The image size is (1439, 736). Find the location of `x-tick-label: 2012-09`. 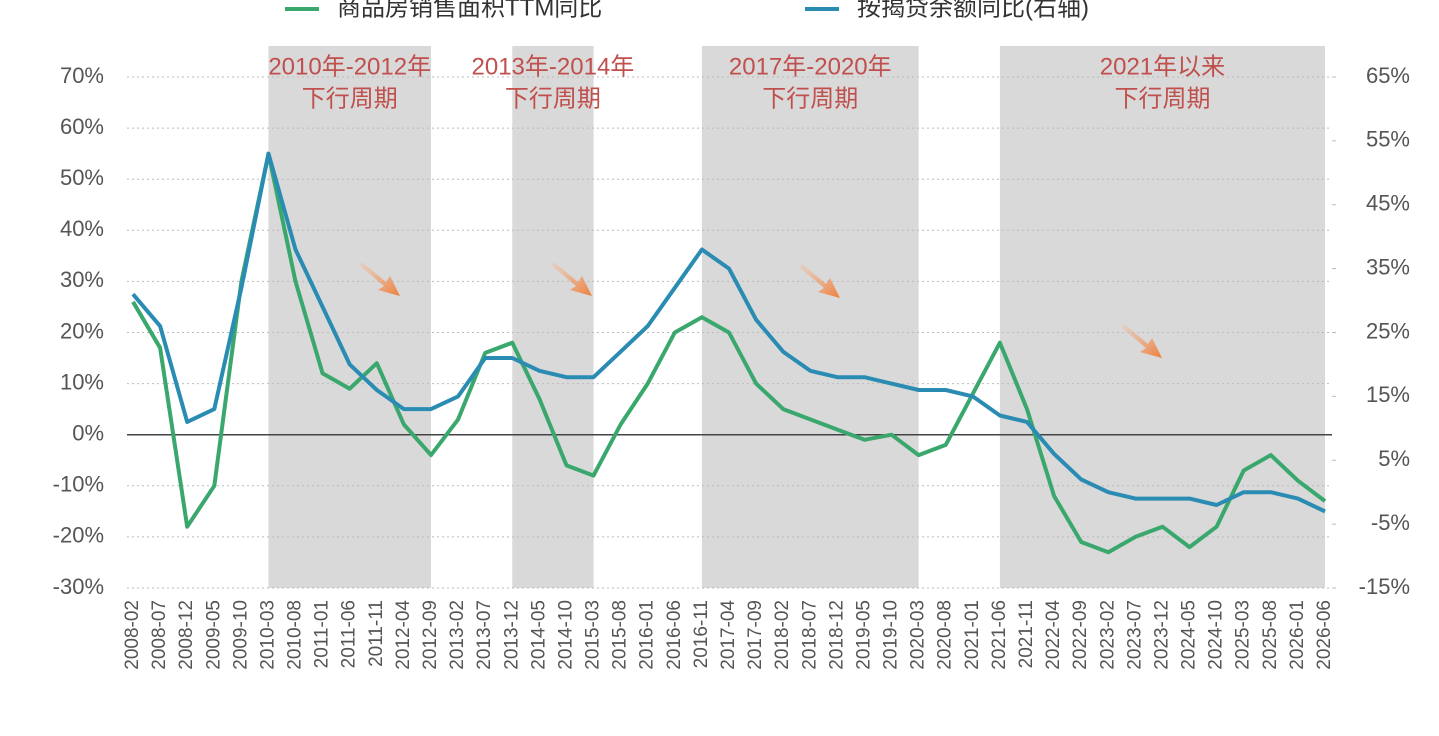

x-tick-label: 2012-09 is located at coordinates (430, 635).